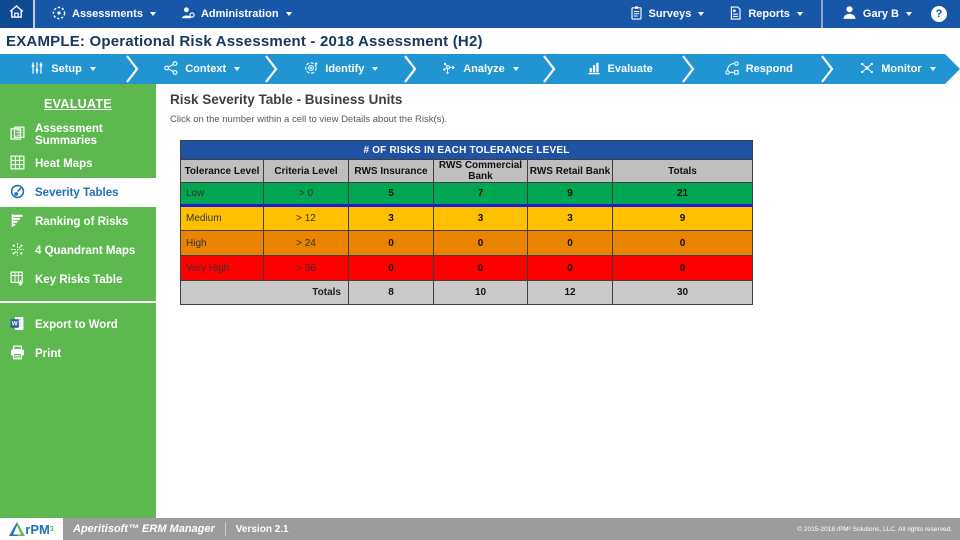  What do you see at coordinates (570, 171) in the screenshot?
I see `column-header: RWS Retail Bank` at bounding box center [570, 171].